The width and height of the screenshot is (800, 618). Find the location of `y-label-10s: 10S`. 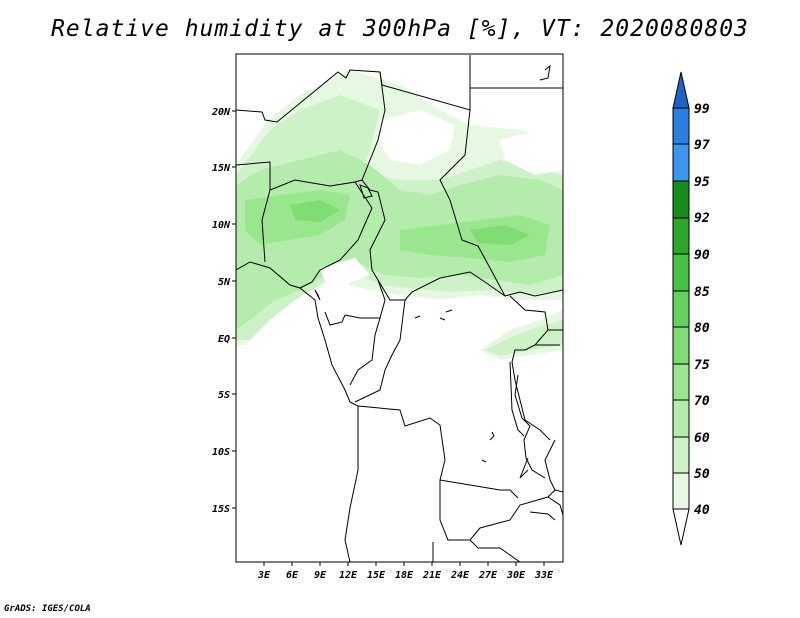

y-label-10s: 10S is located at coordinates (221, 452).